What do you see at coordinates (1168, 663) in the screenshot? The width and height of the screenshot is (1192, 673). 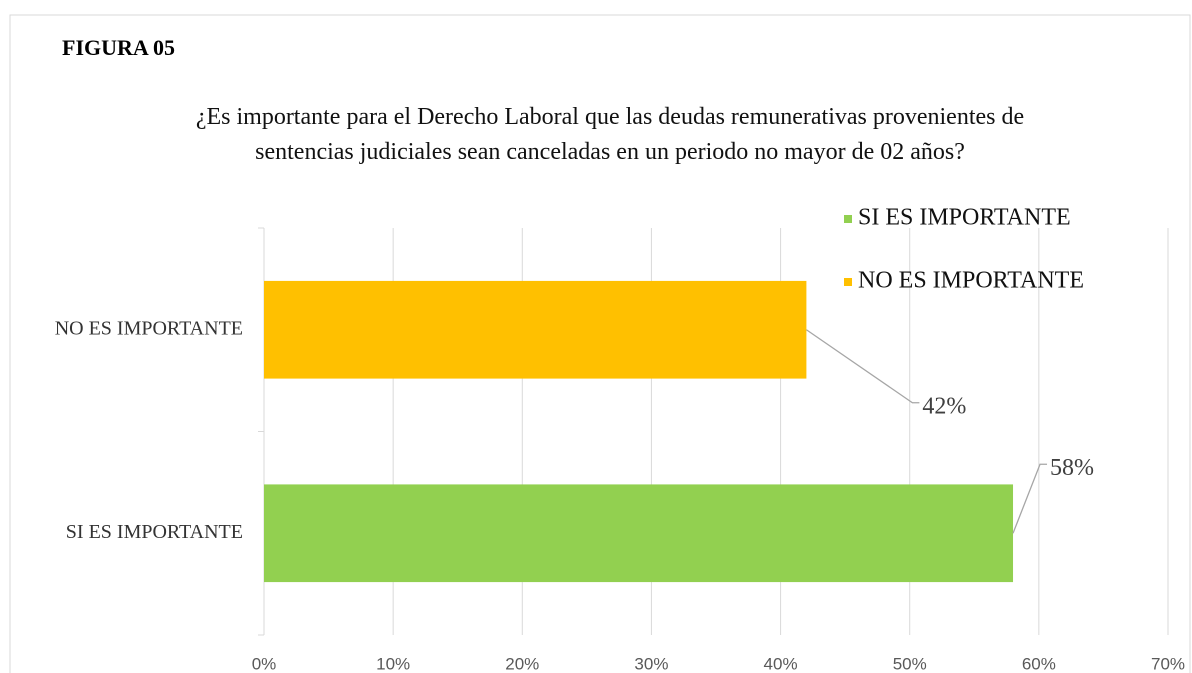 I see `x-tick-label: 70%` at bounding box center [1168, 663].